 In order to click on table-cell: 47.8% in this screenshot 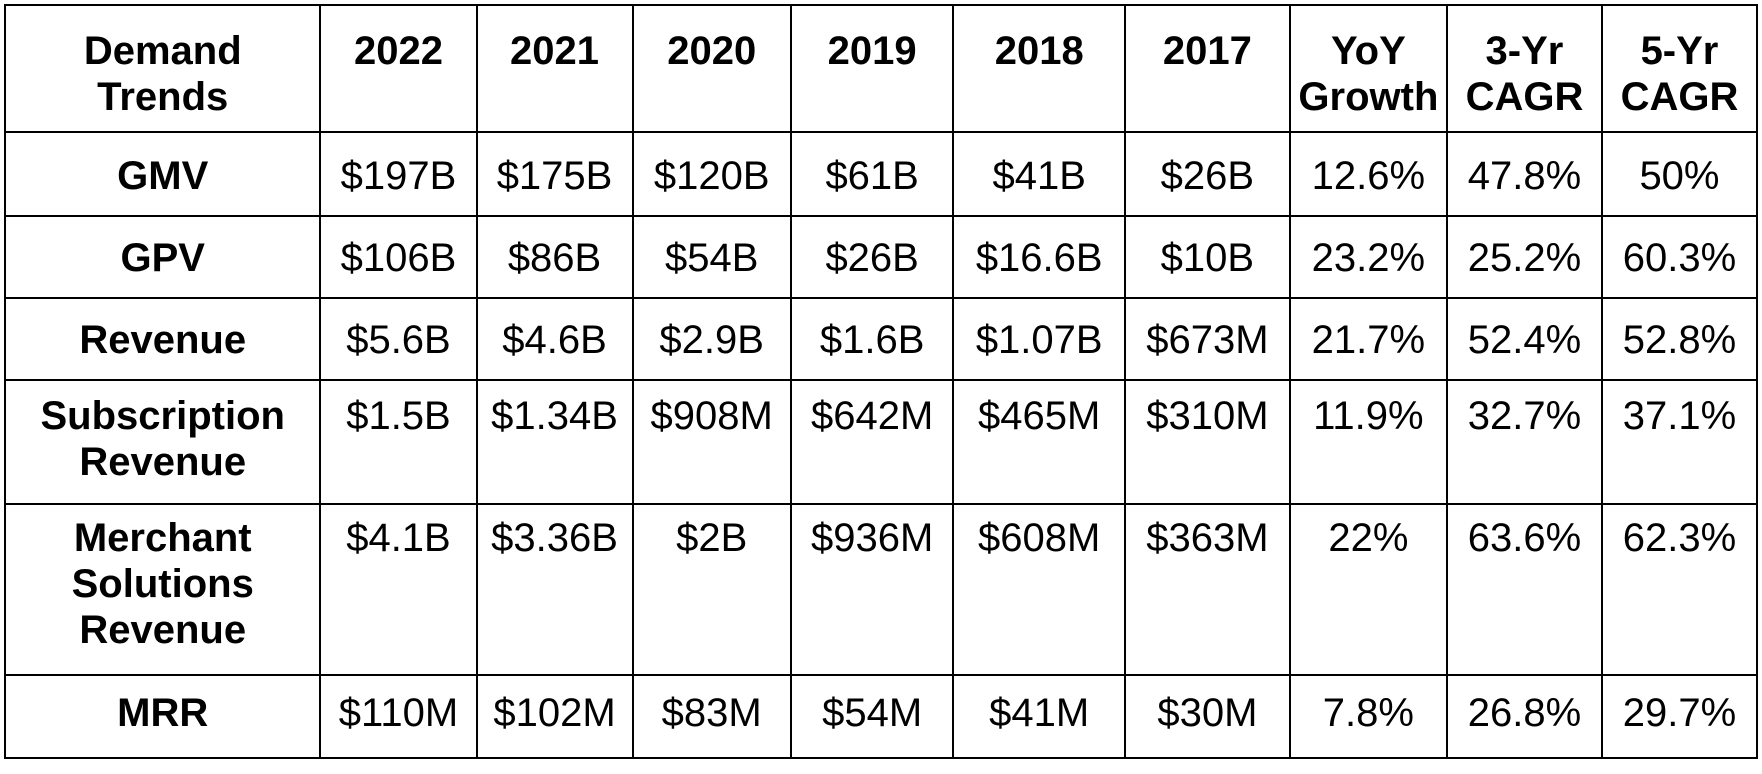, I will do `click(1524, 174)`.